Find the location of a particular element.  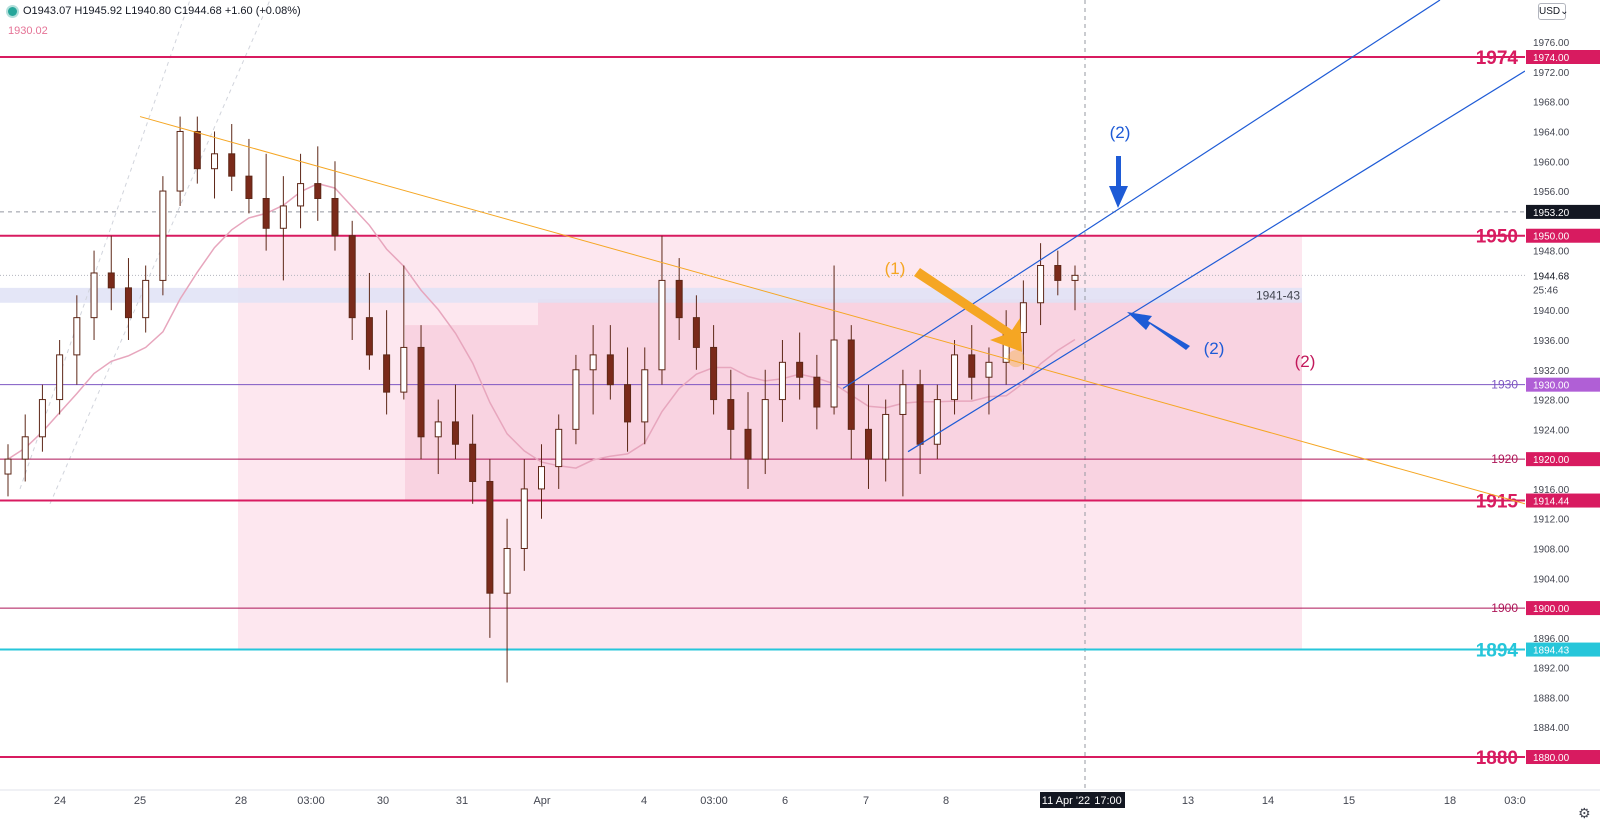

price-tick-label: 1968.00 is located at coordinates (1551, 103).